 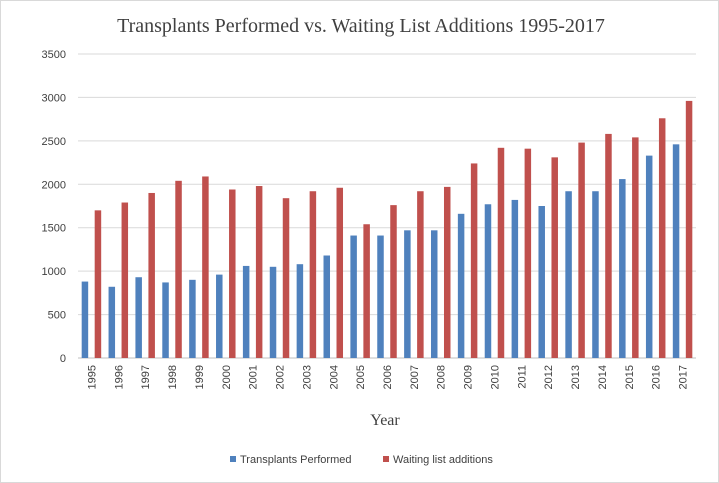 What do you see at coordinates (146, 377) in the screenshot?
I see `x-tick-label: 1997` at bounding box center [146, 377].